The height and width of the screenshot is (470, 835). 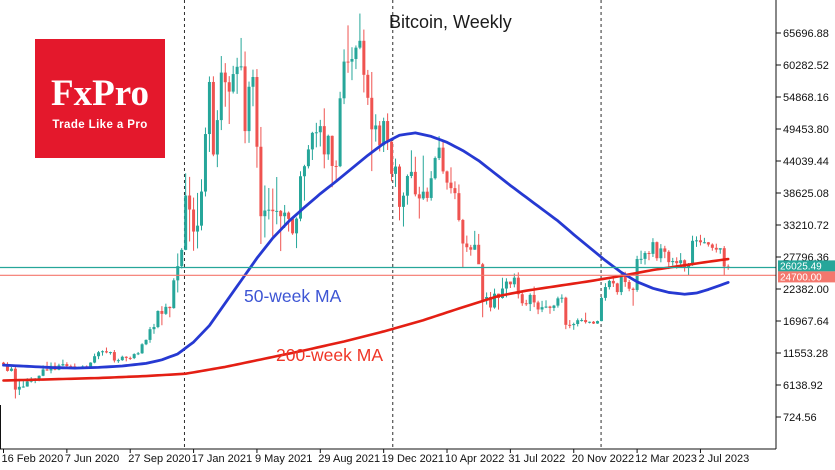 I want to click on svg-text: 16967.64, so click(x=806, y=322).